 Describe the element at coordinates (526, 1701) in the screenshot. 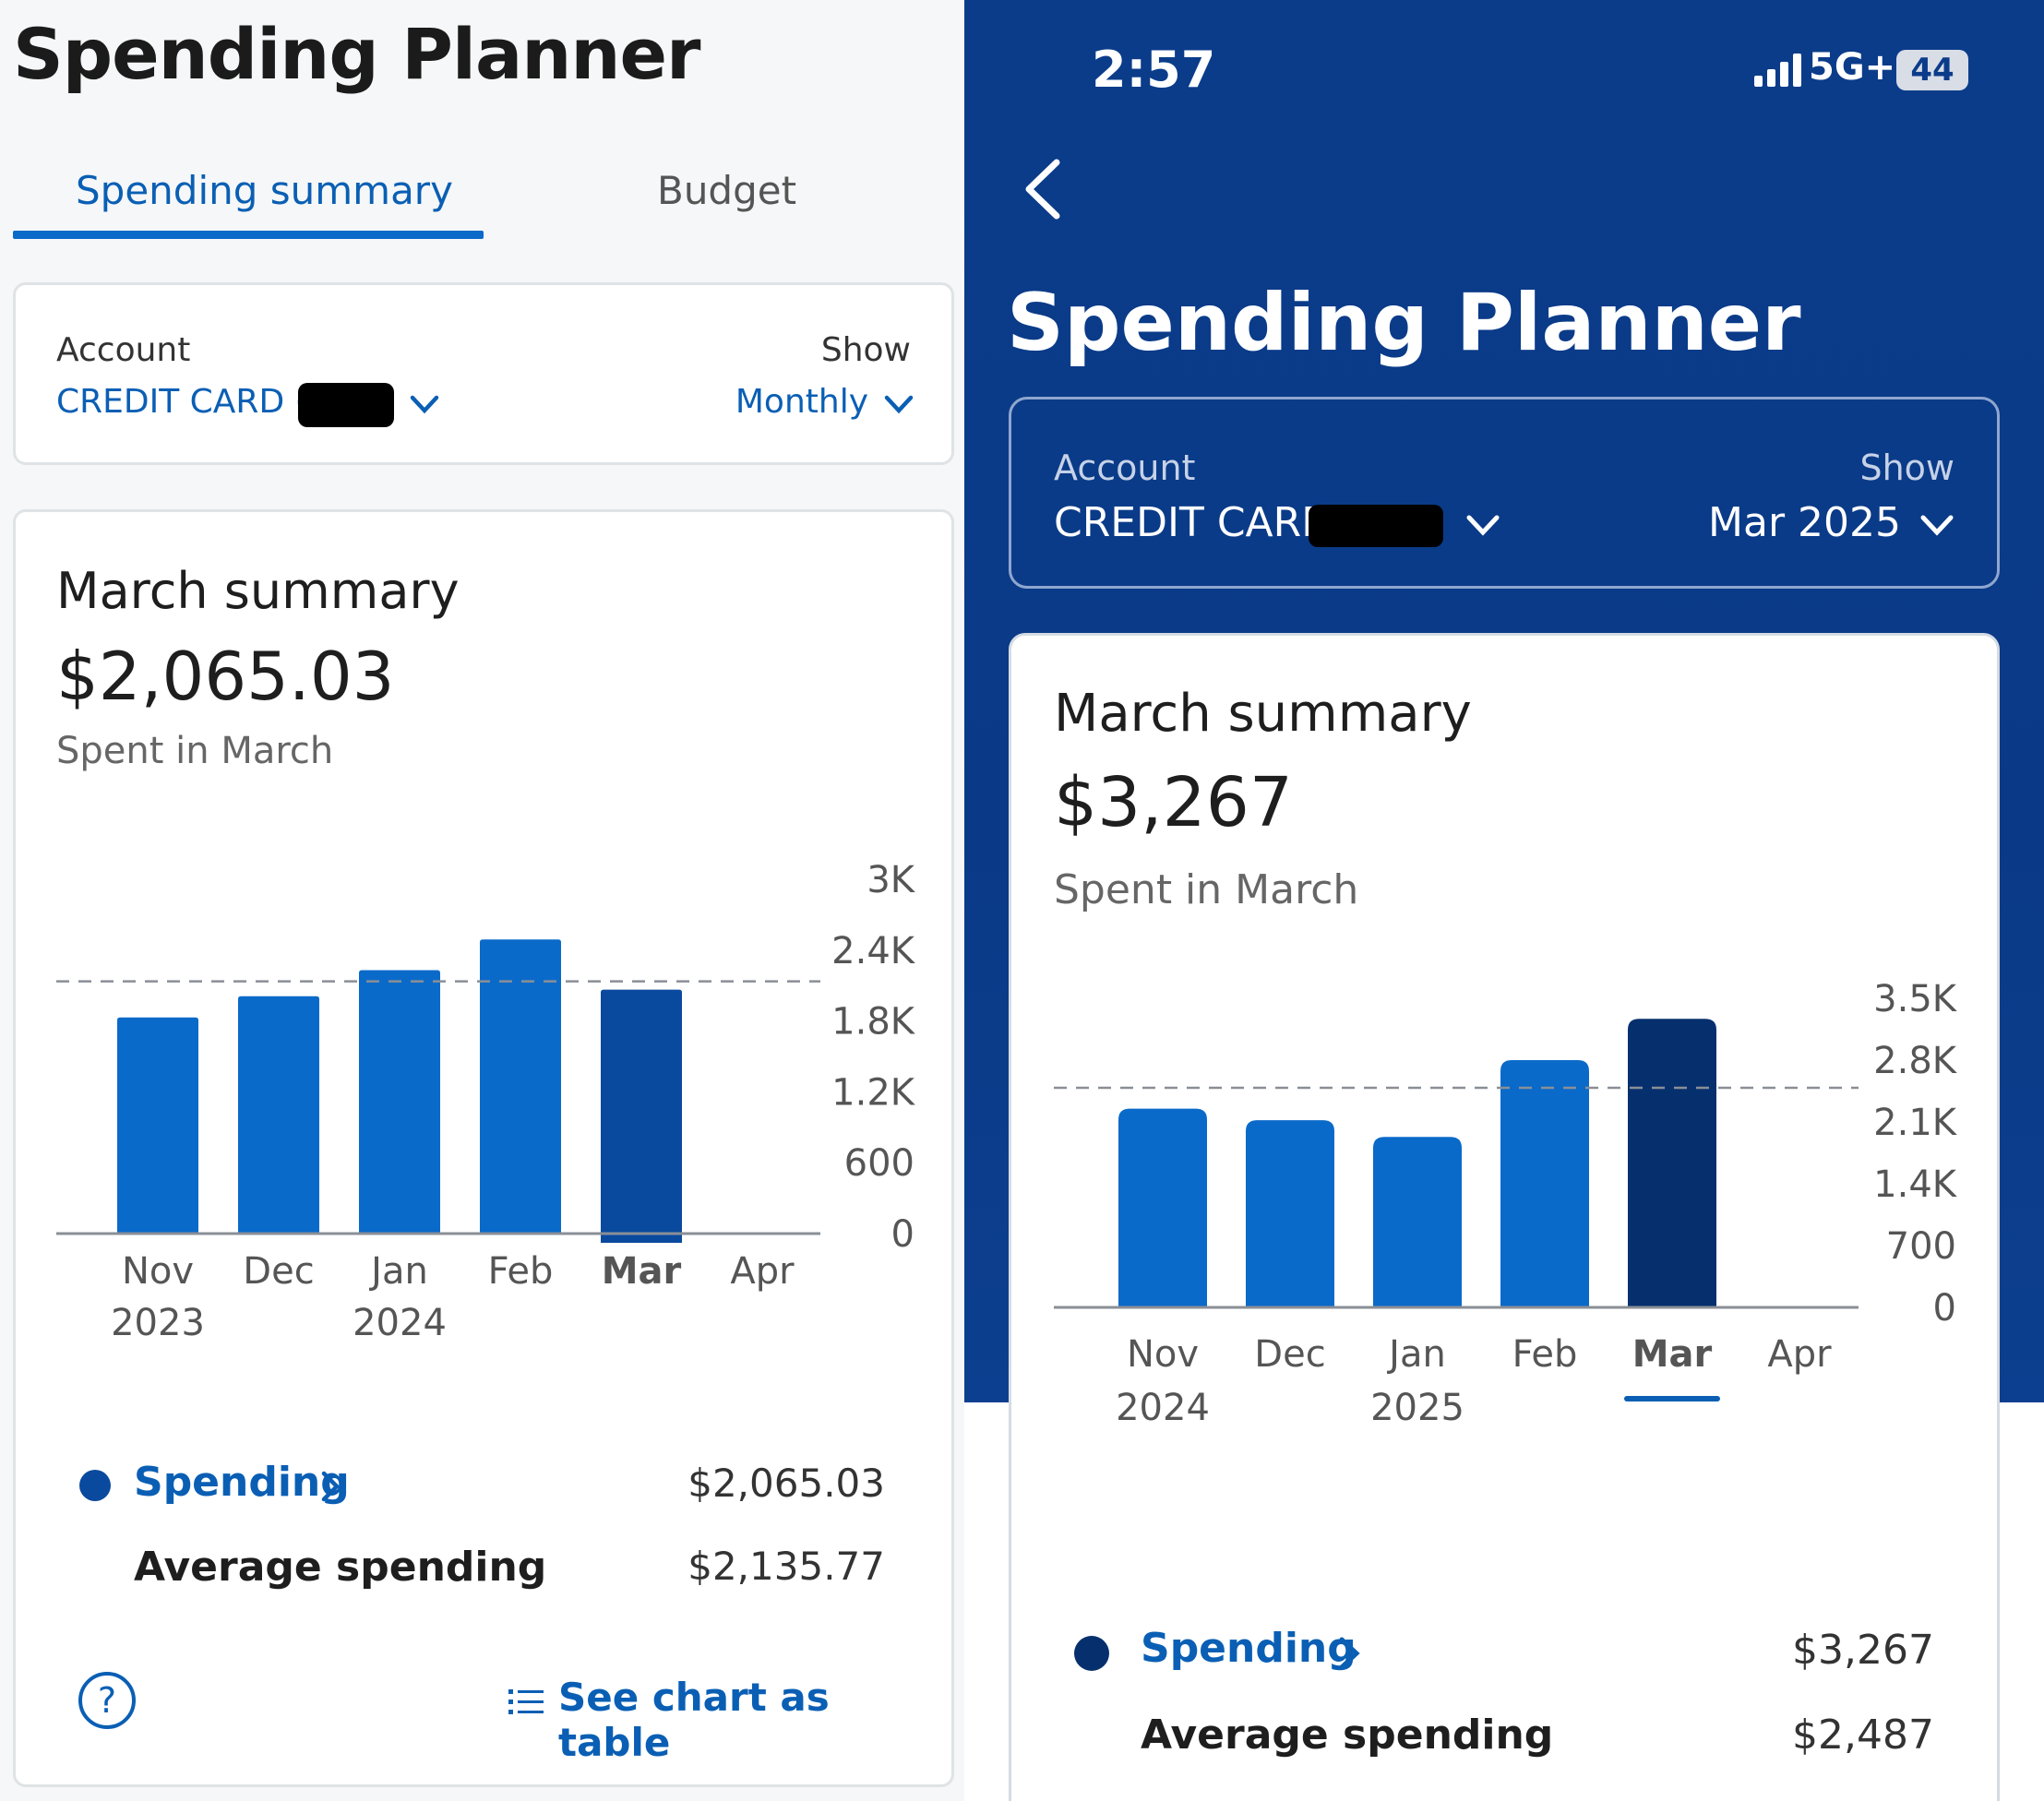

I see `list-icon` at that location.